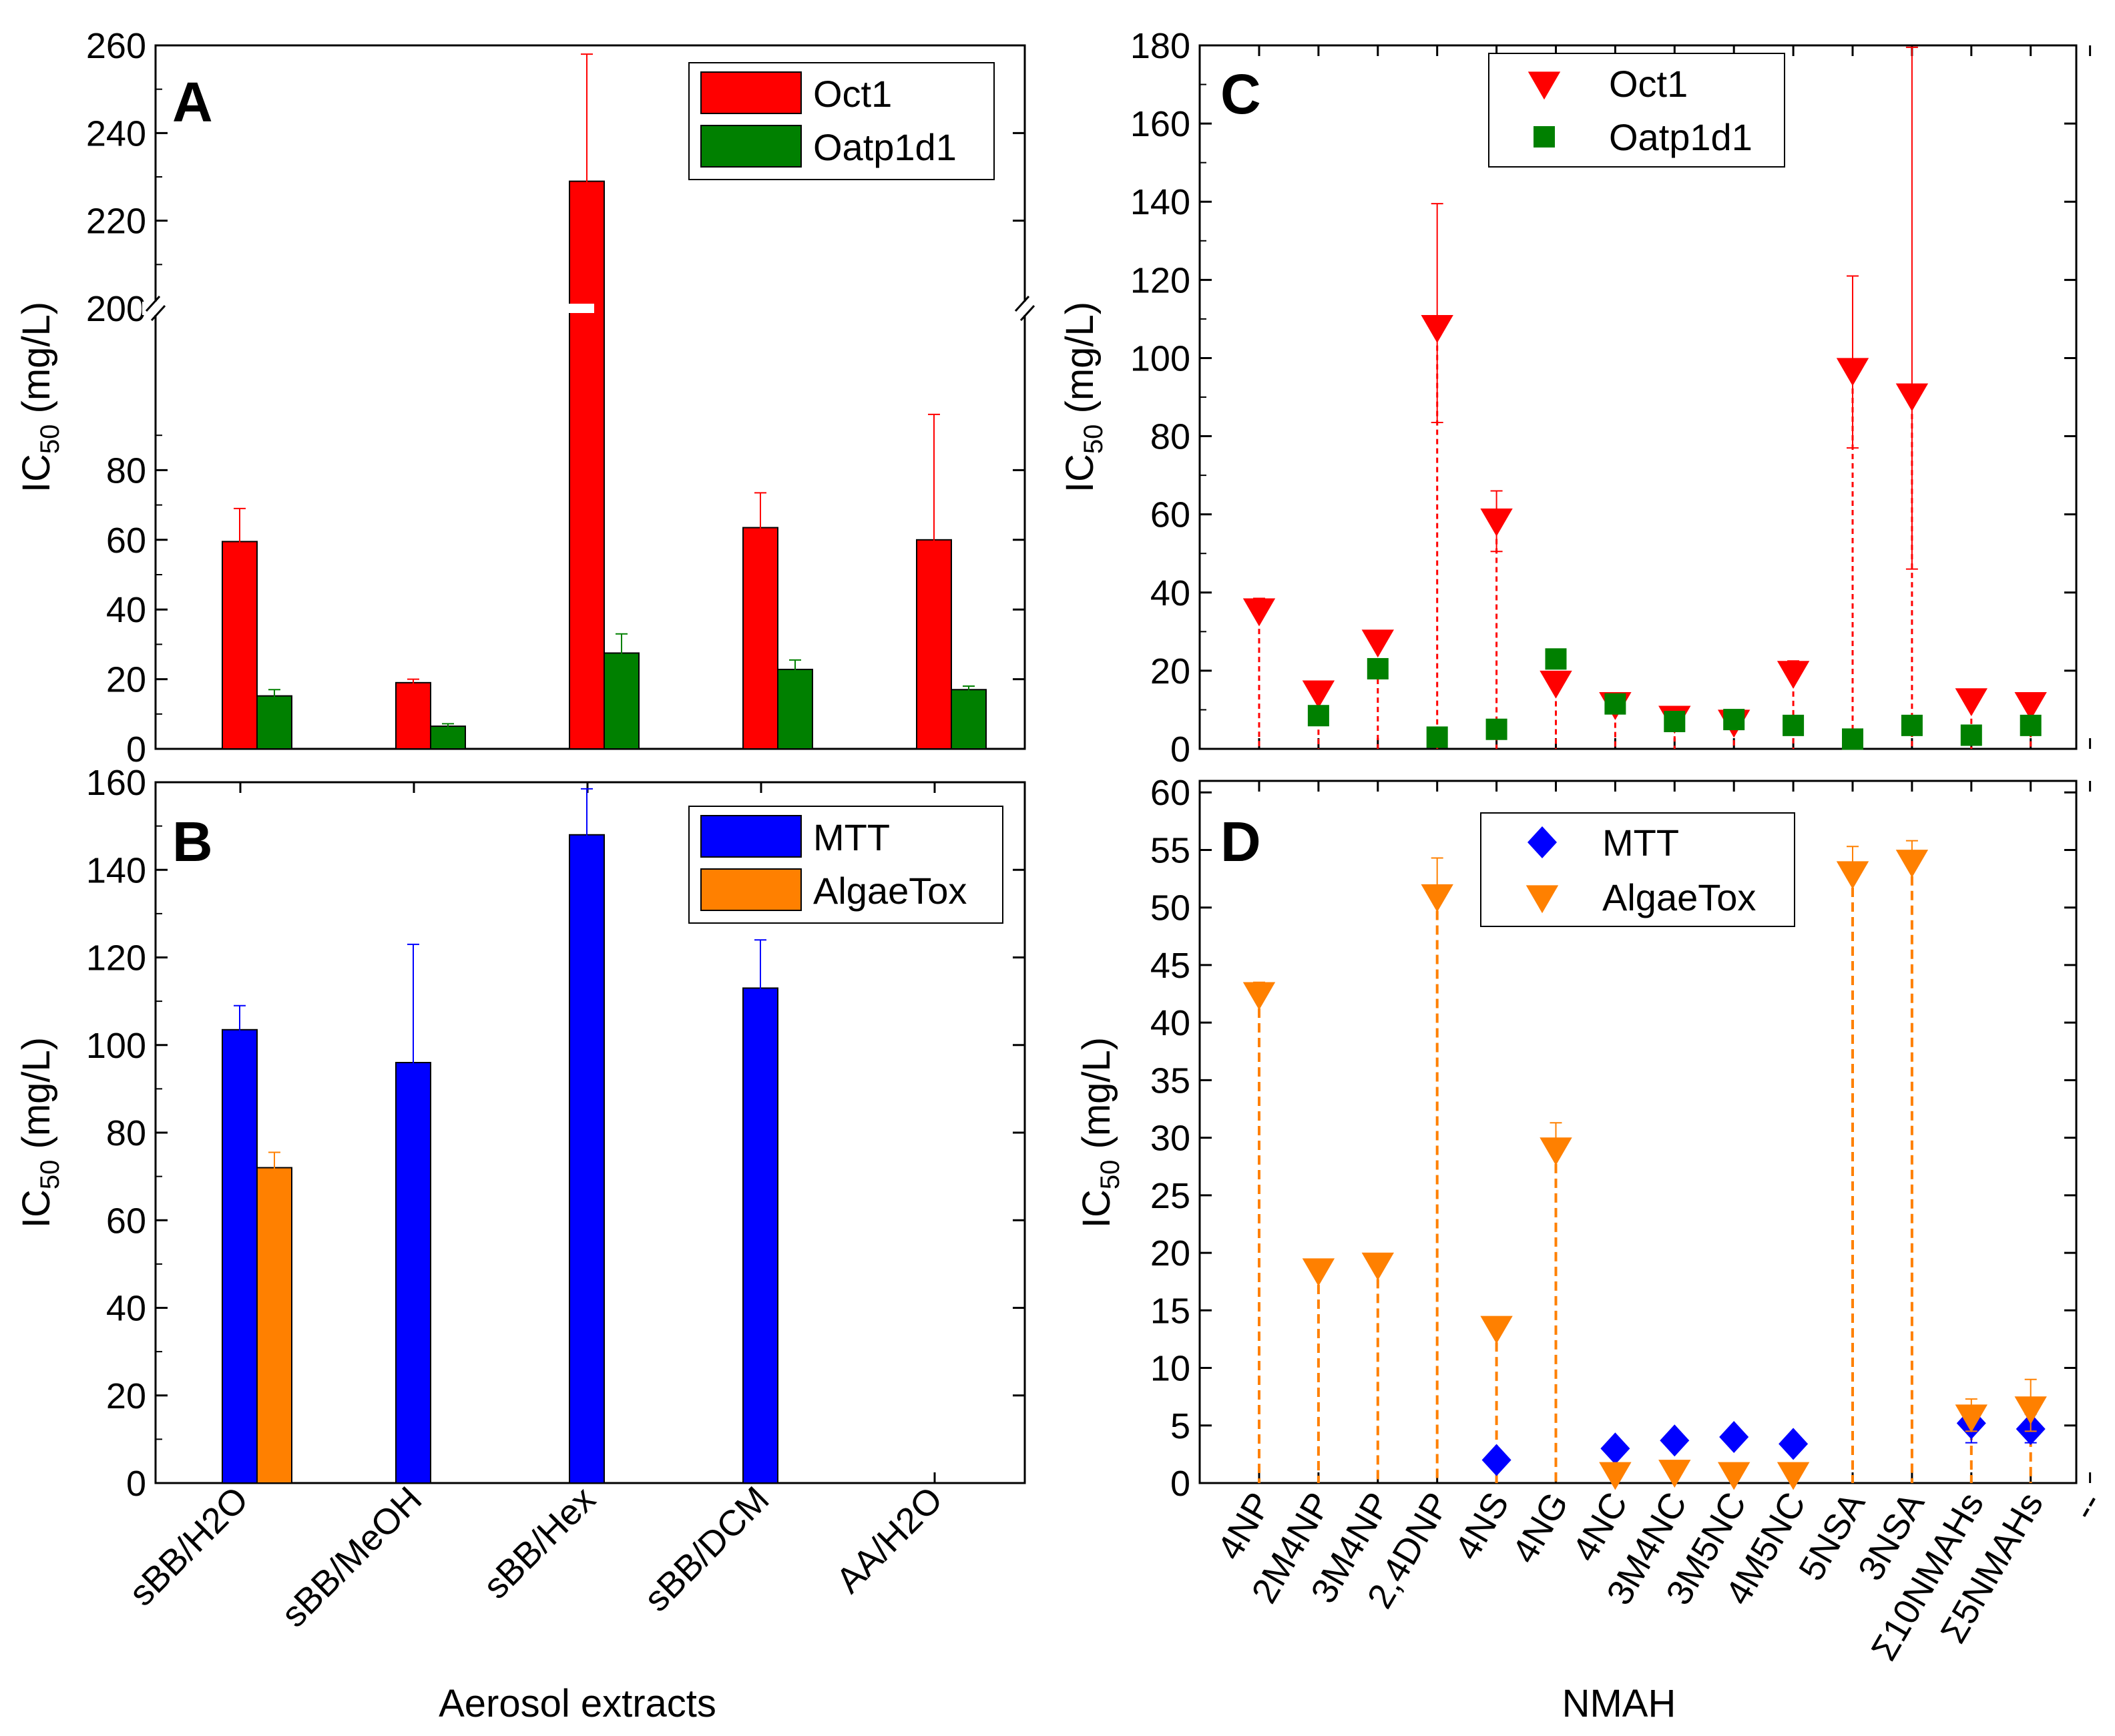  I want to click on legend-marker-oatp1d1, so click(1544, 137).